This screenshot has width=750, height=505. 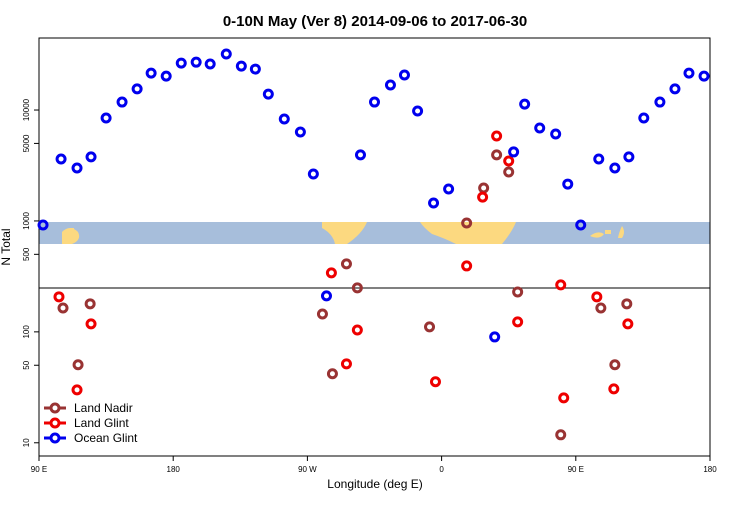 I want to click on y-tick-label: 50, so click(x=26, y=364).